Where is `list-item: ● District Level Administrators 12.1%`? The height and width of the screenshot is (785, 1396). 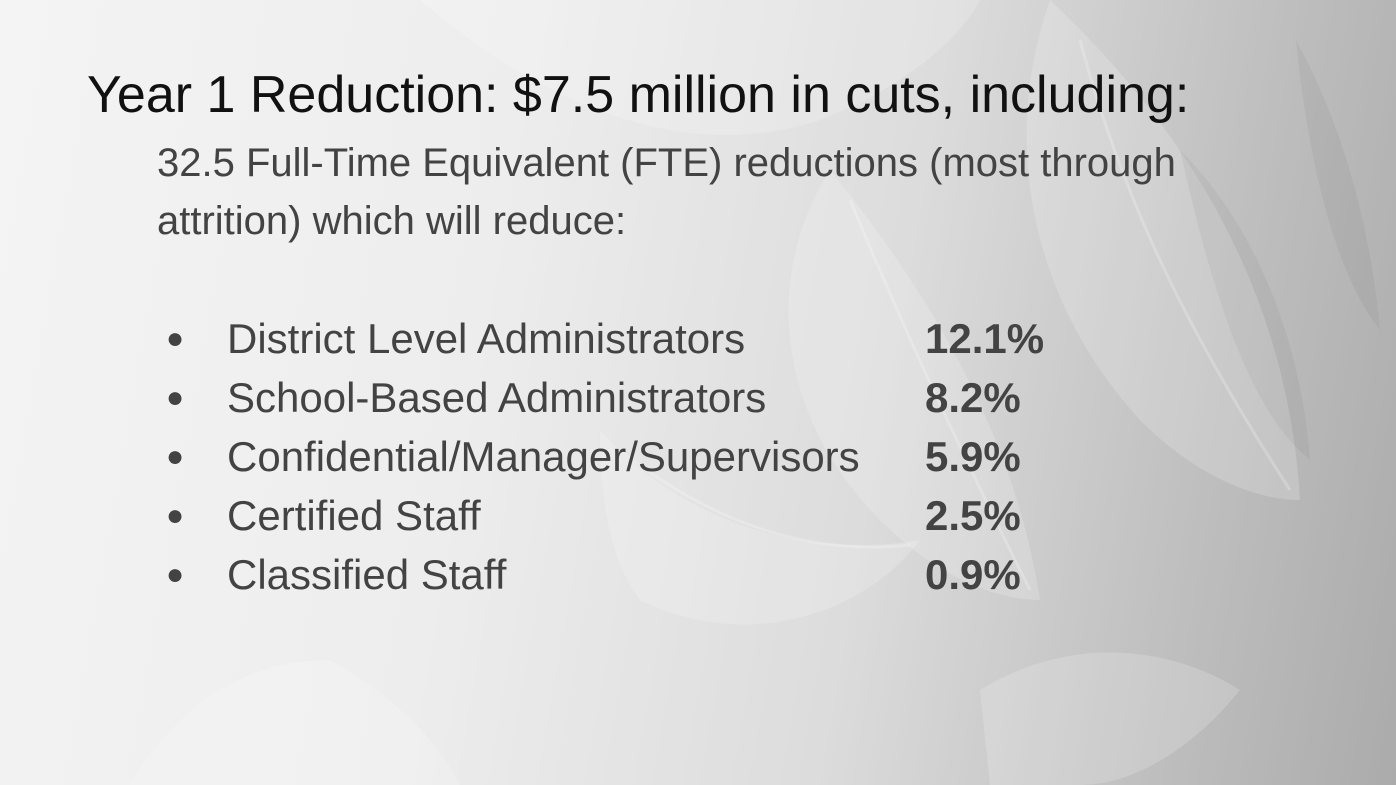
list-item: ● District Level Administrators 12.1% is located at coordinates (616, 338).